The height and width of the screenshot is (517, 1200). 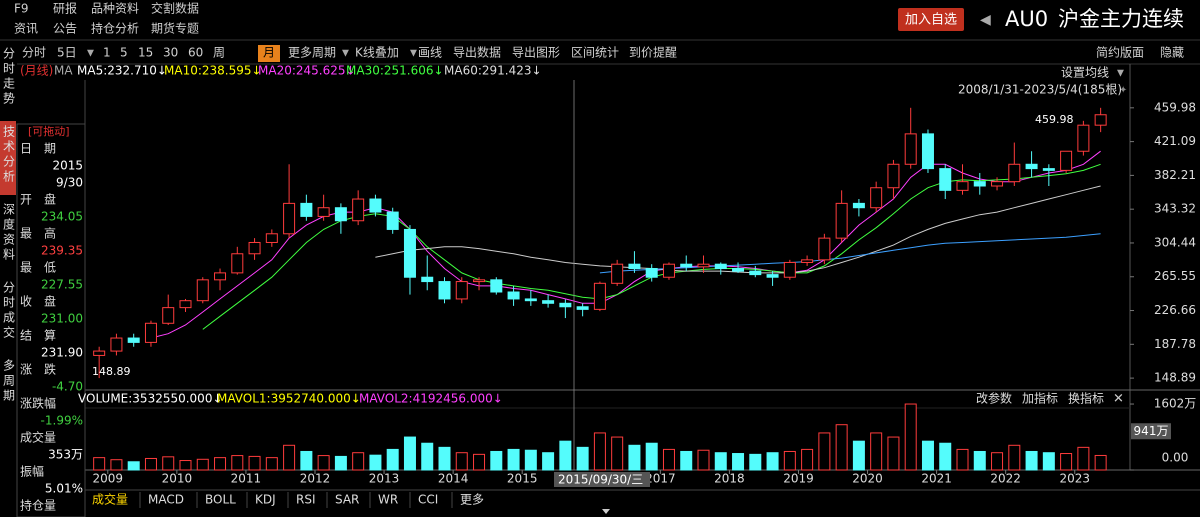 What do you see at coordinates (1151, 431) in the screenshot?
I see `cursor-value-label: 941万` at bounding box center [1151, 431].